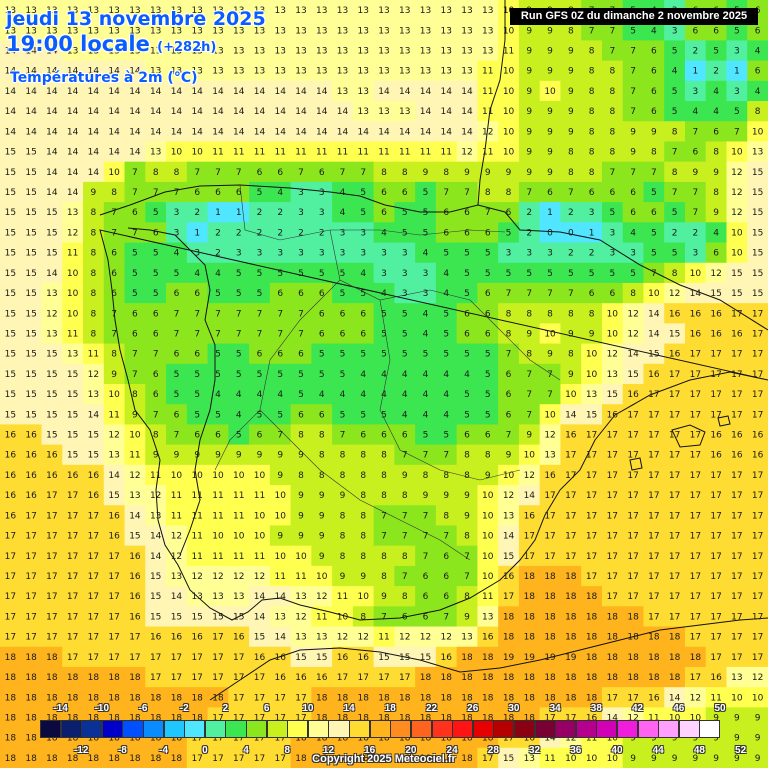  Describe the element at coordinates (570, 739) in the screenshot. I see `temperature-value: 12` at that location.